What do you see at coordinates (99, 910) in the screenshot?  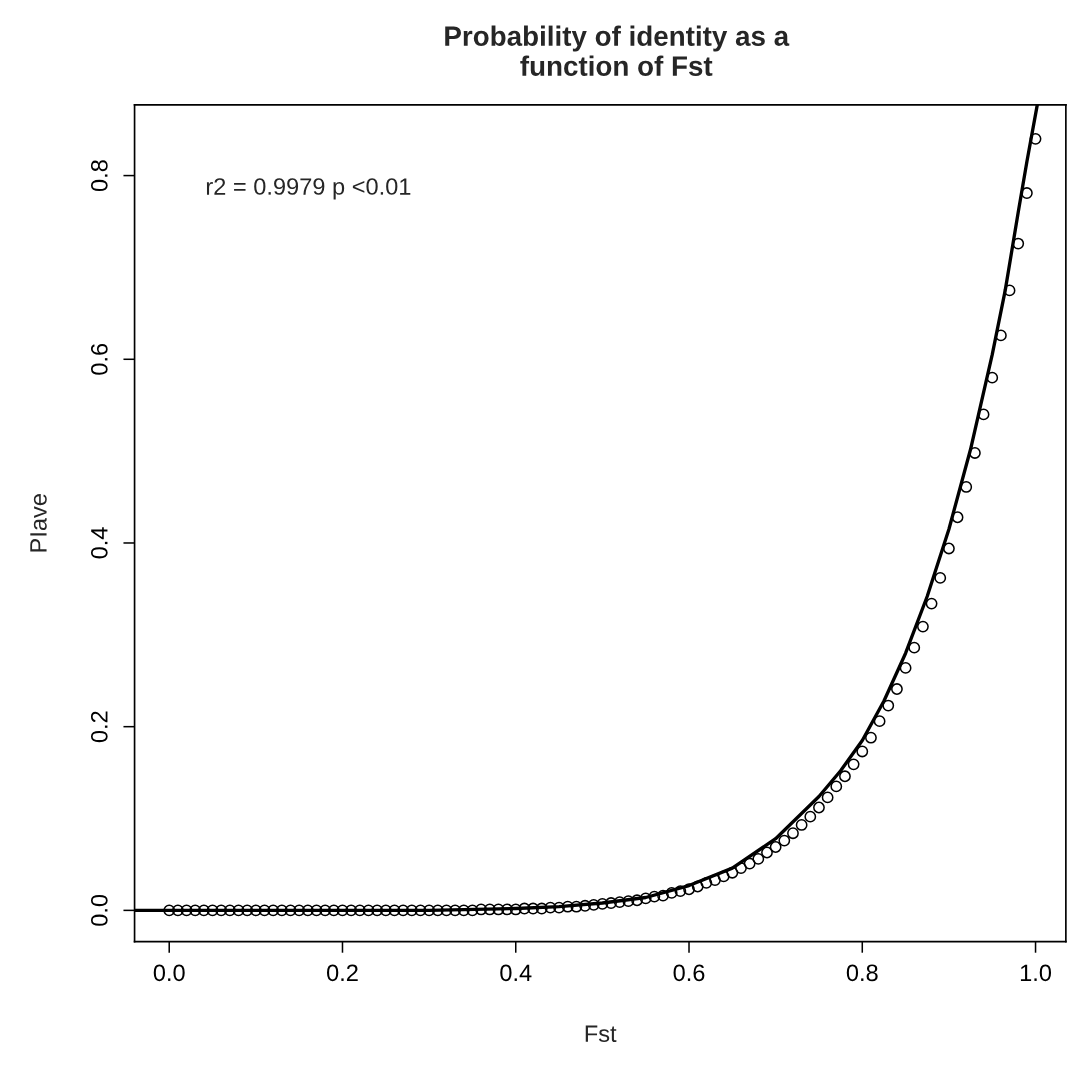 I see `y-tick-label: 0.0` at bounding box center [99, 910].